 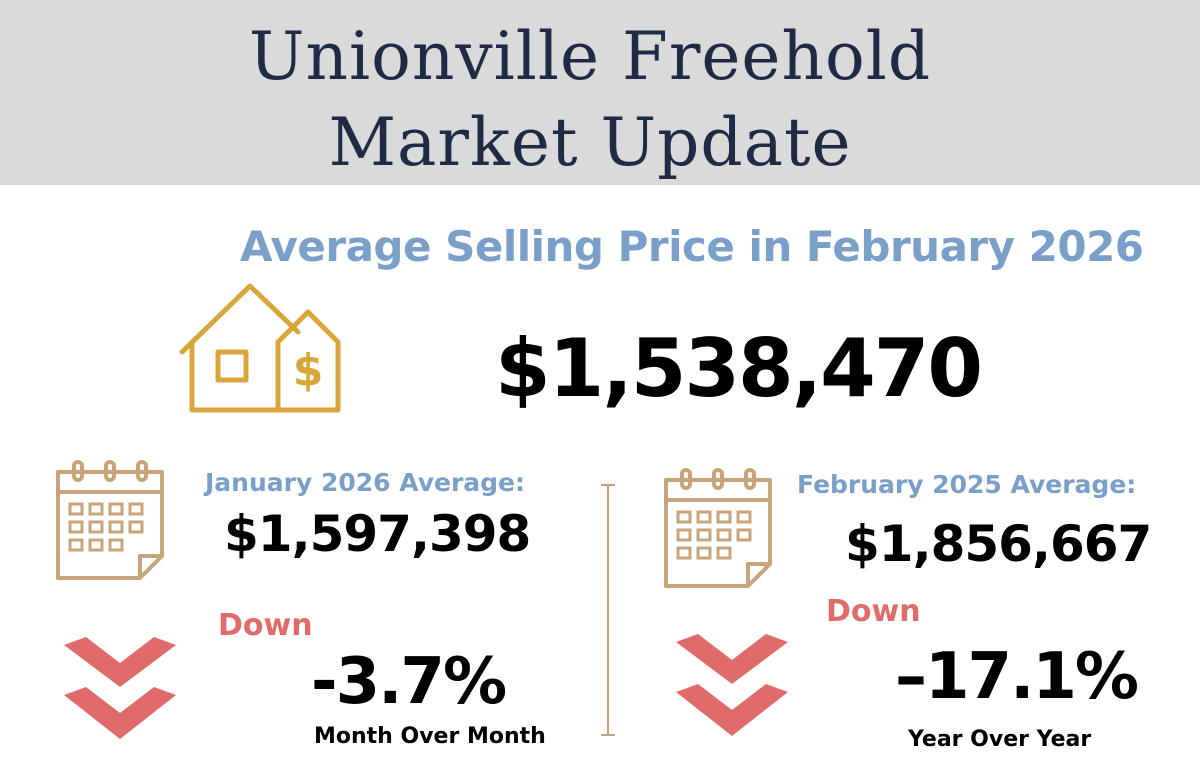 I want to click on main-price: $1,538,470, so click(x=739, y=368).